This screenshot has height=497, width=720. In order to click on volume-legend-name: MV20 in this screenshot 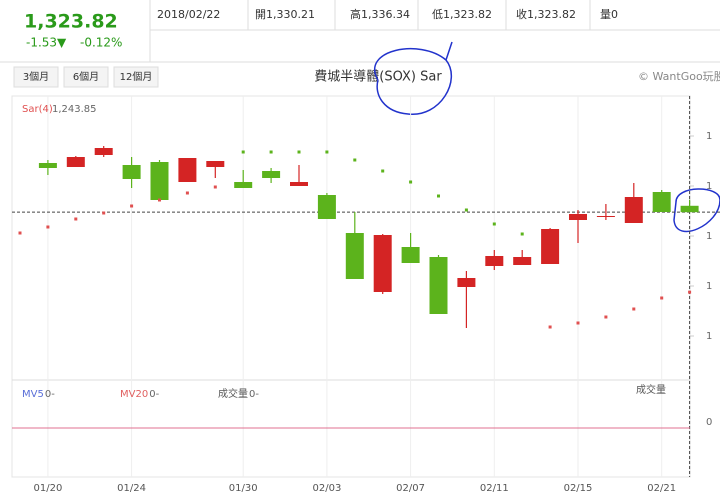, I will do `click(134, 394)`.